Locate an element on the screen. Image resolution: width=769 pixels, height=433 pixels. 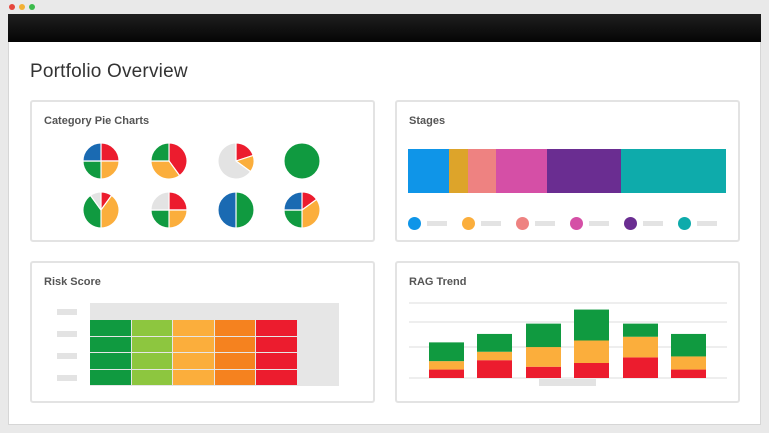
panel-title: Stages is located at coordinates (427, 121).